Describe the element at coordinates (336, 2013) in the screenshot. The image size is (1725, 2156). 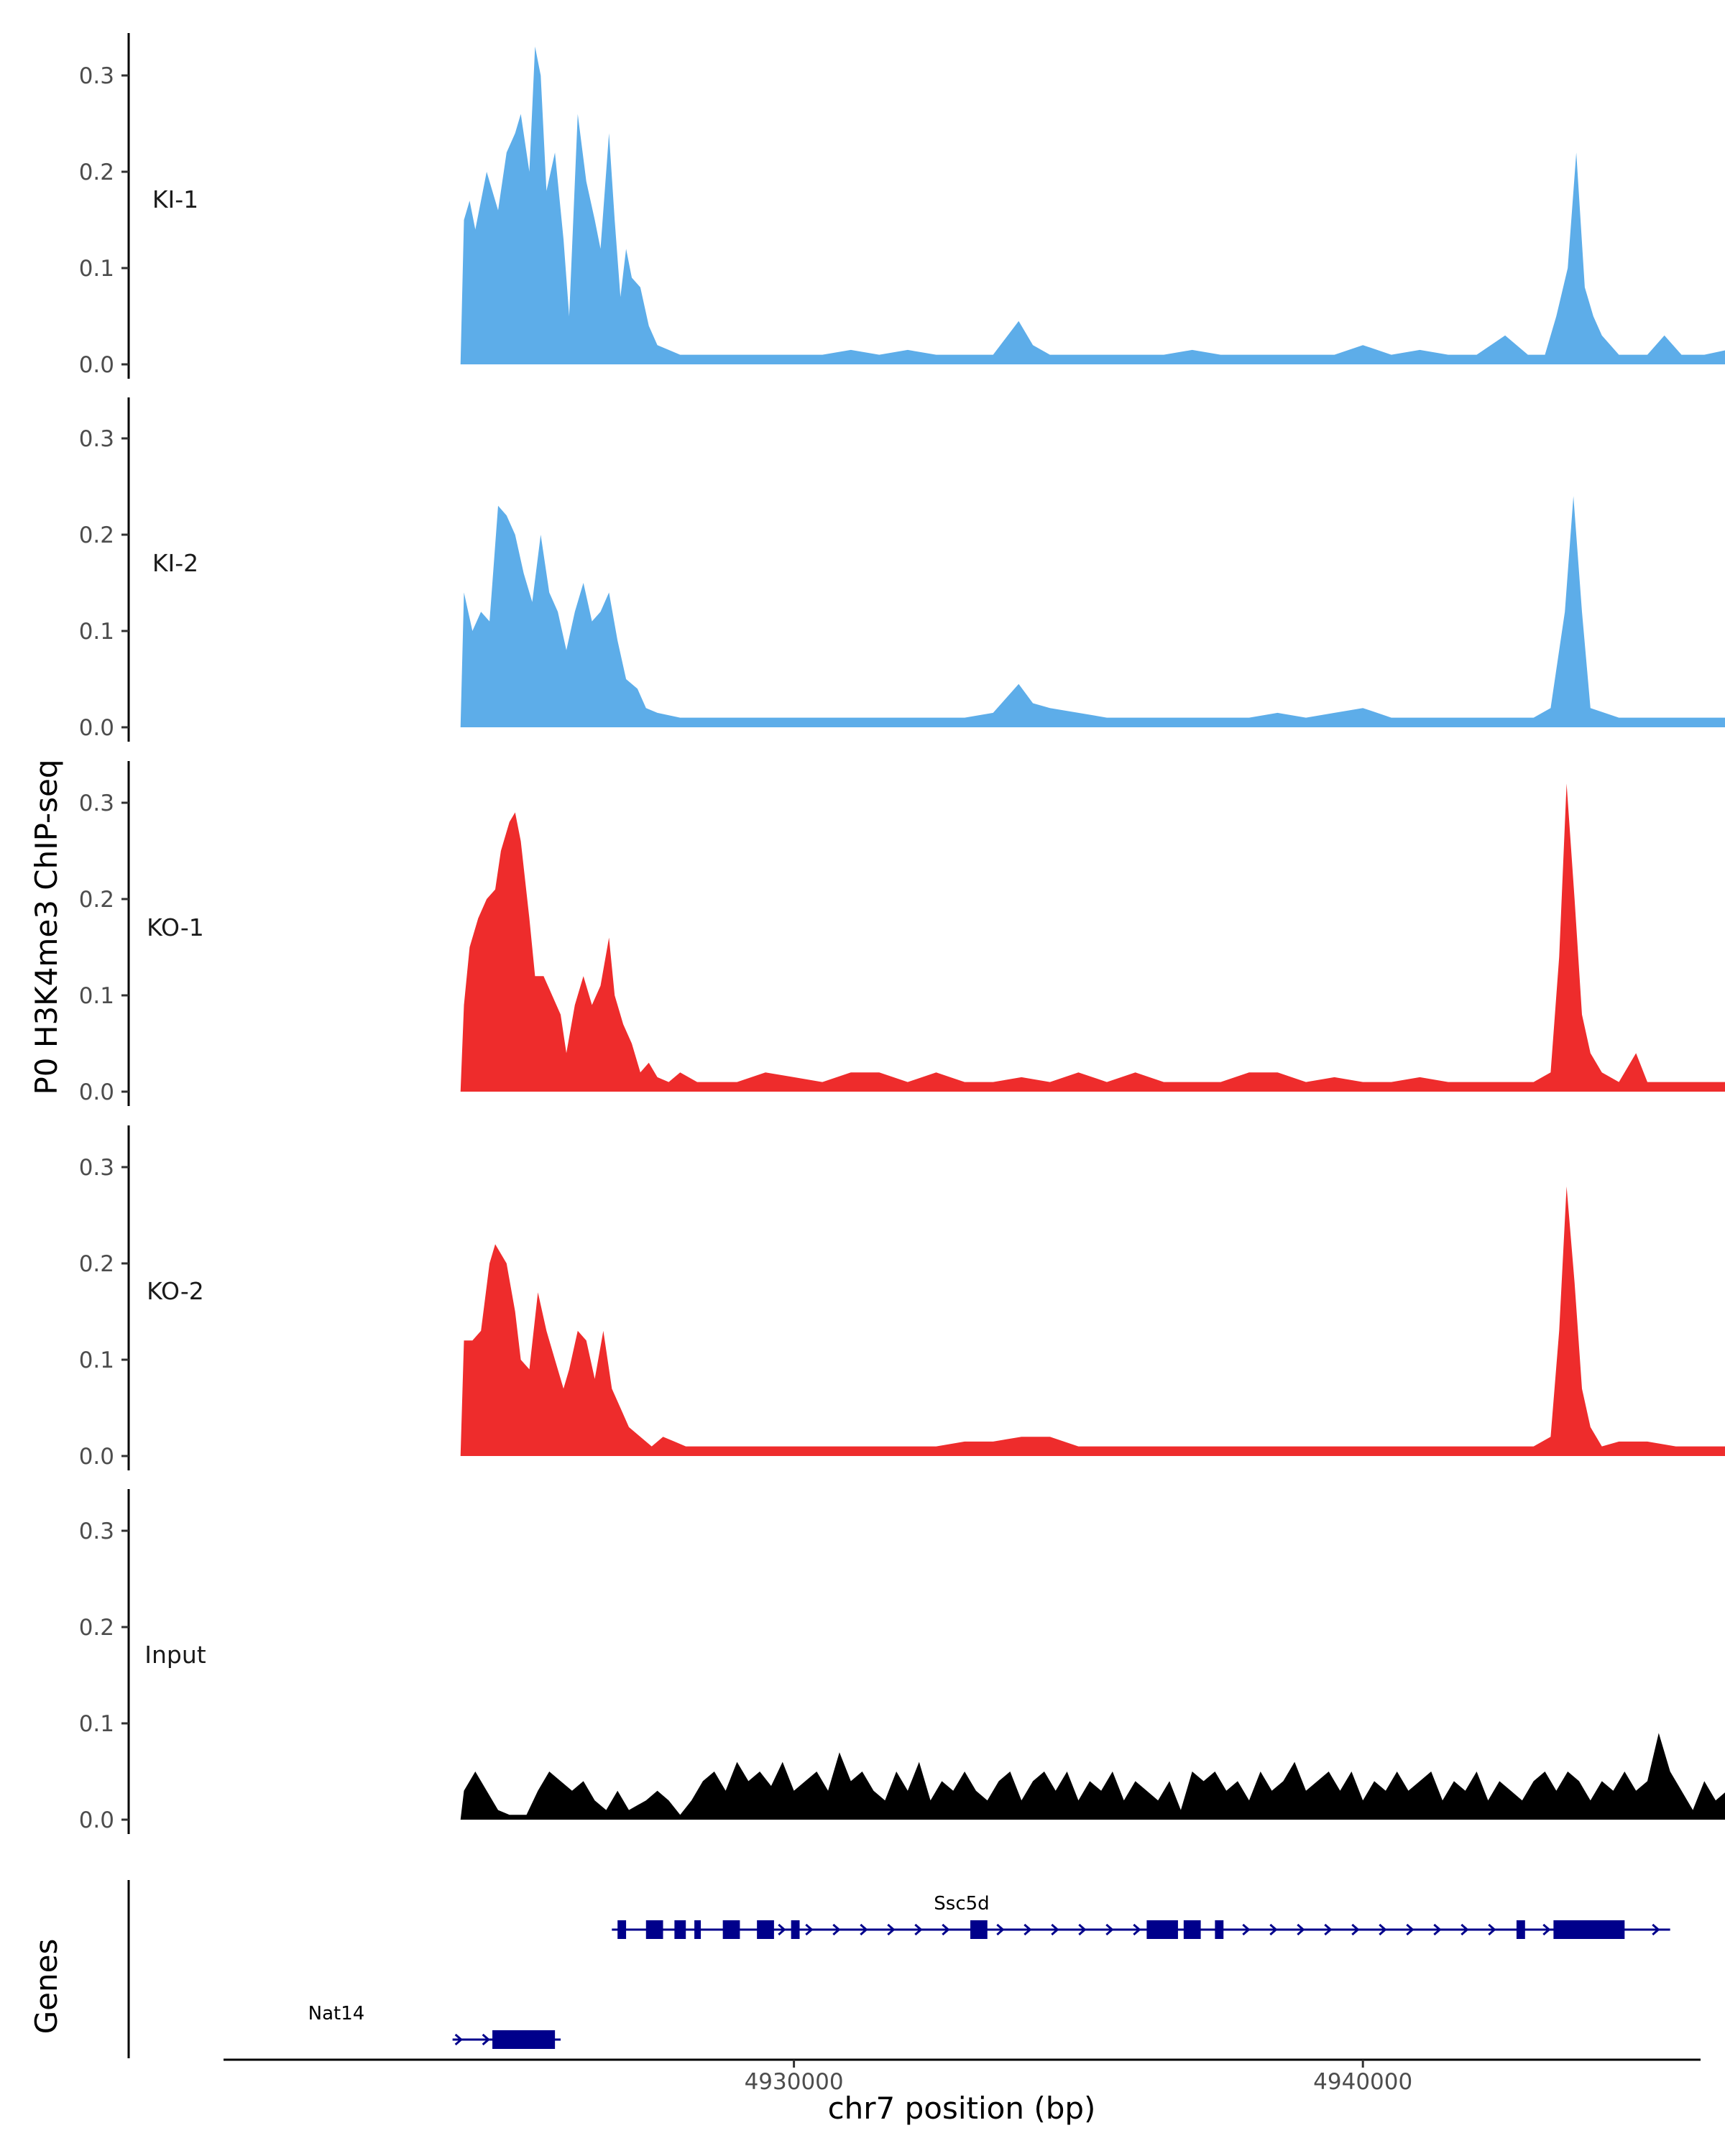
I see `gene-name-label: Nat14` at that location.